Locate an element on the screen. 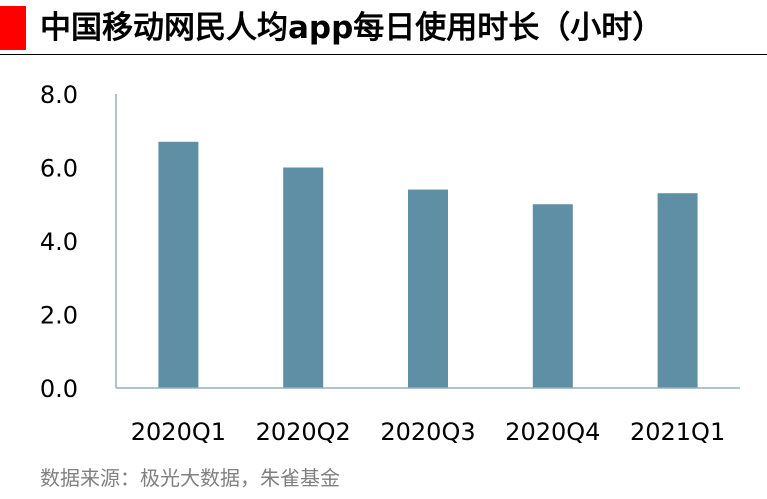 The image size is (767, 499). y-axis-ticks: 0.0 2.0 4.0 6.0 8.0 is located at coordinates (59, 242).